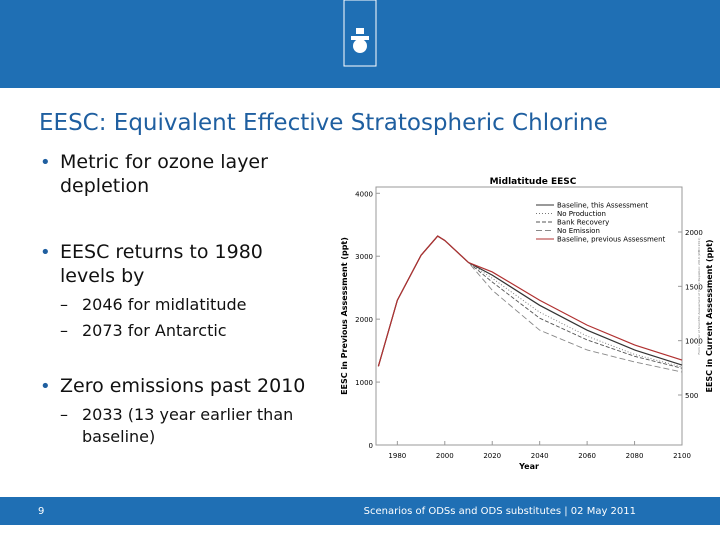 This screenshot has width=720, height=544. What do you see at coordinates (492, 456) in the screenshot?
I see `x-tick-label: 2020` at bounding box center [492, 456].